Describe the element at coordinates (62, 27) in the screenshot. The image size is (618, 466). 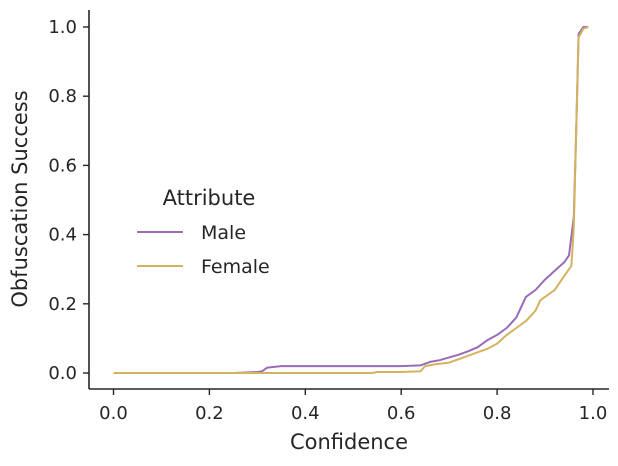
I see `y-tick-label: 1.0` at that location.